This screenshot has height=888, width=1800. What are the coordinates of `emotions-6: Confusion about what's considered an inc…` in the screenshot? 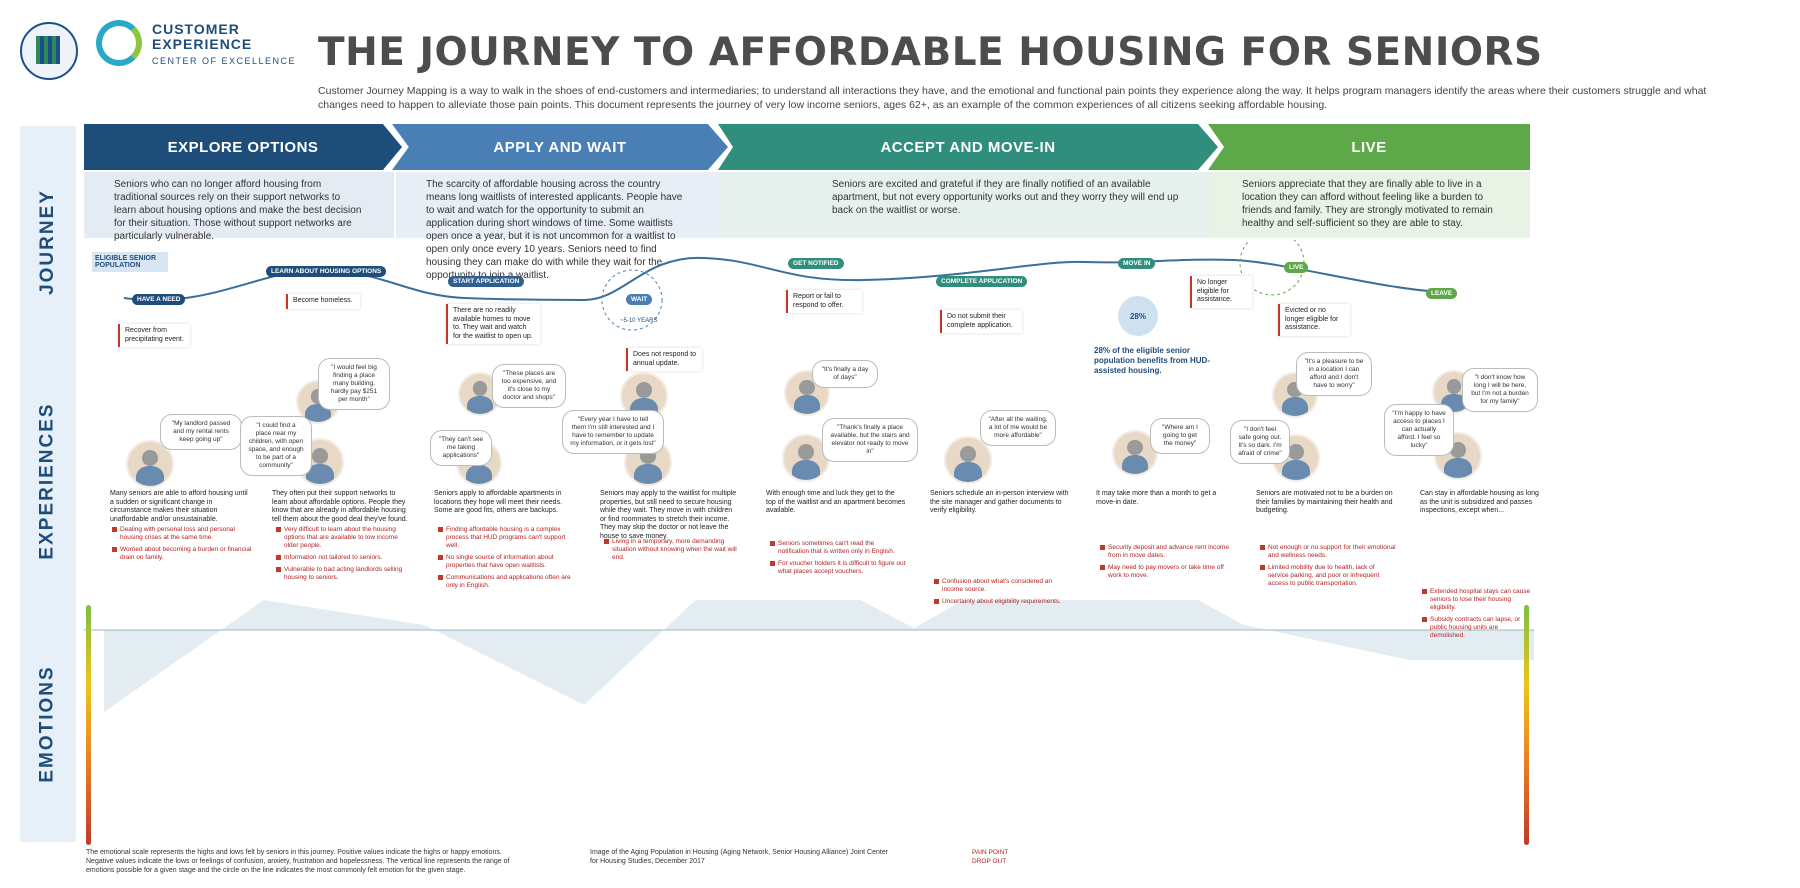 It's located at (1002, 594).